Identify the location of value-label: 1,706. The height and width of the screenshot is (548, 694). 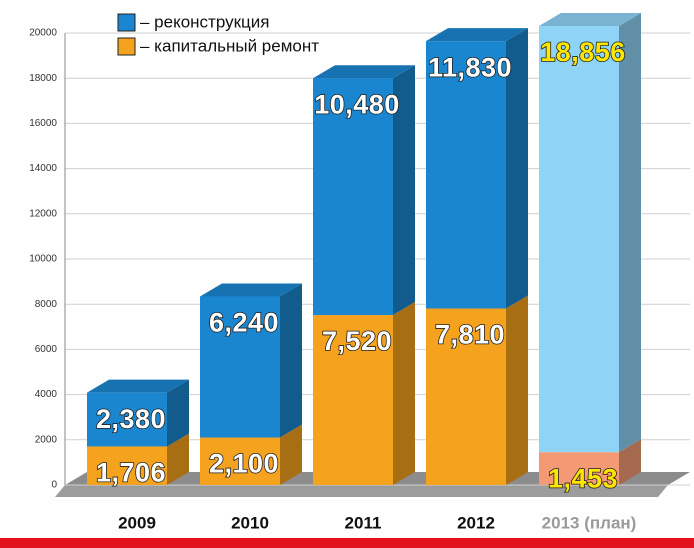
(131, 473).